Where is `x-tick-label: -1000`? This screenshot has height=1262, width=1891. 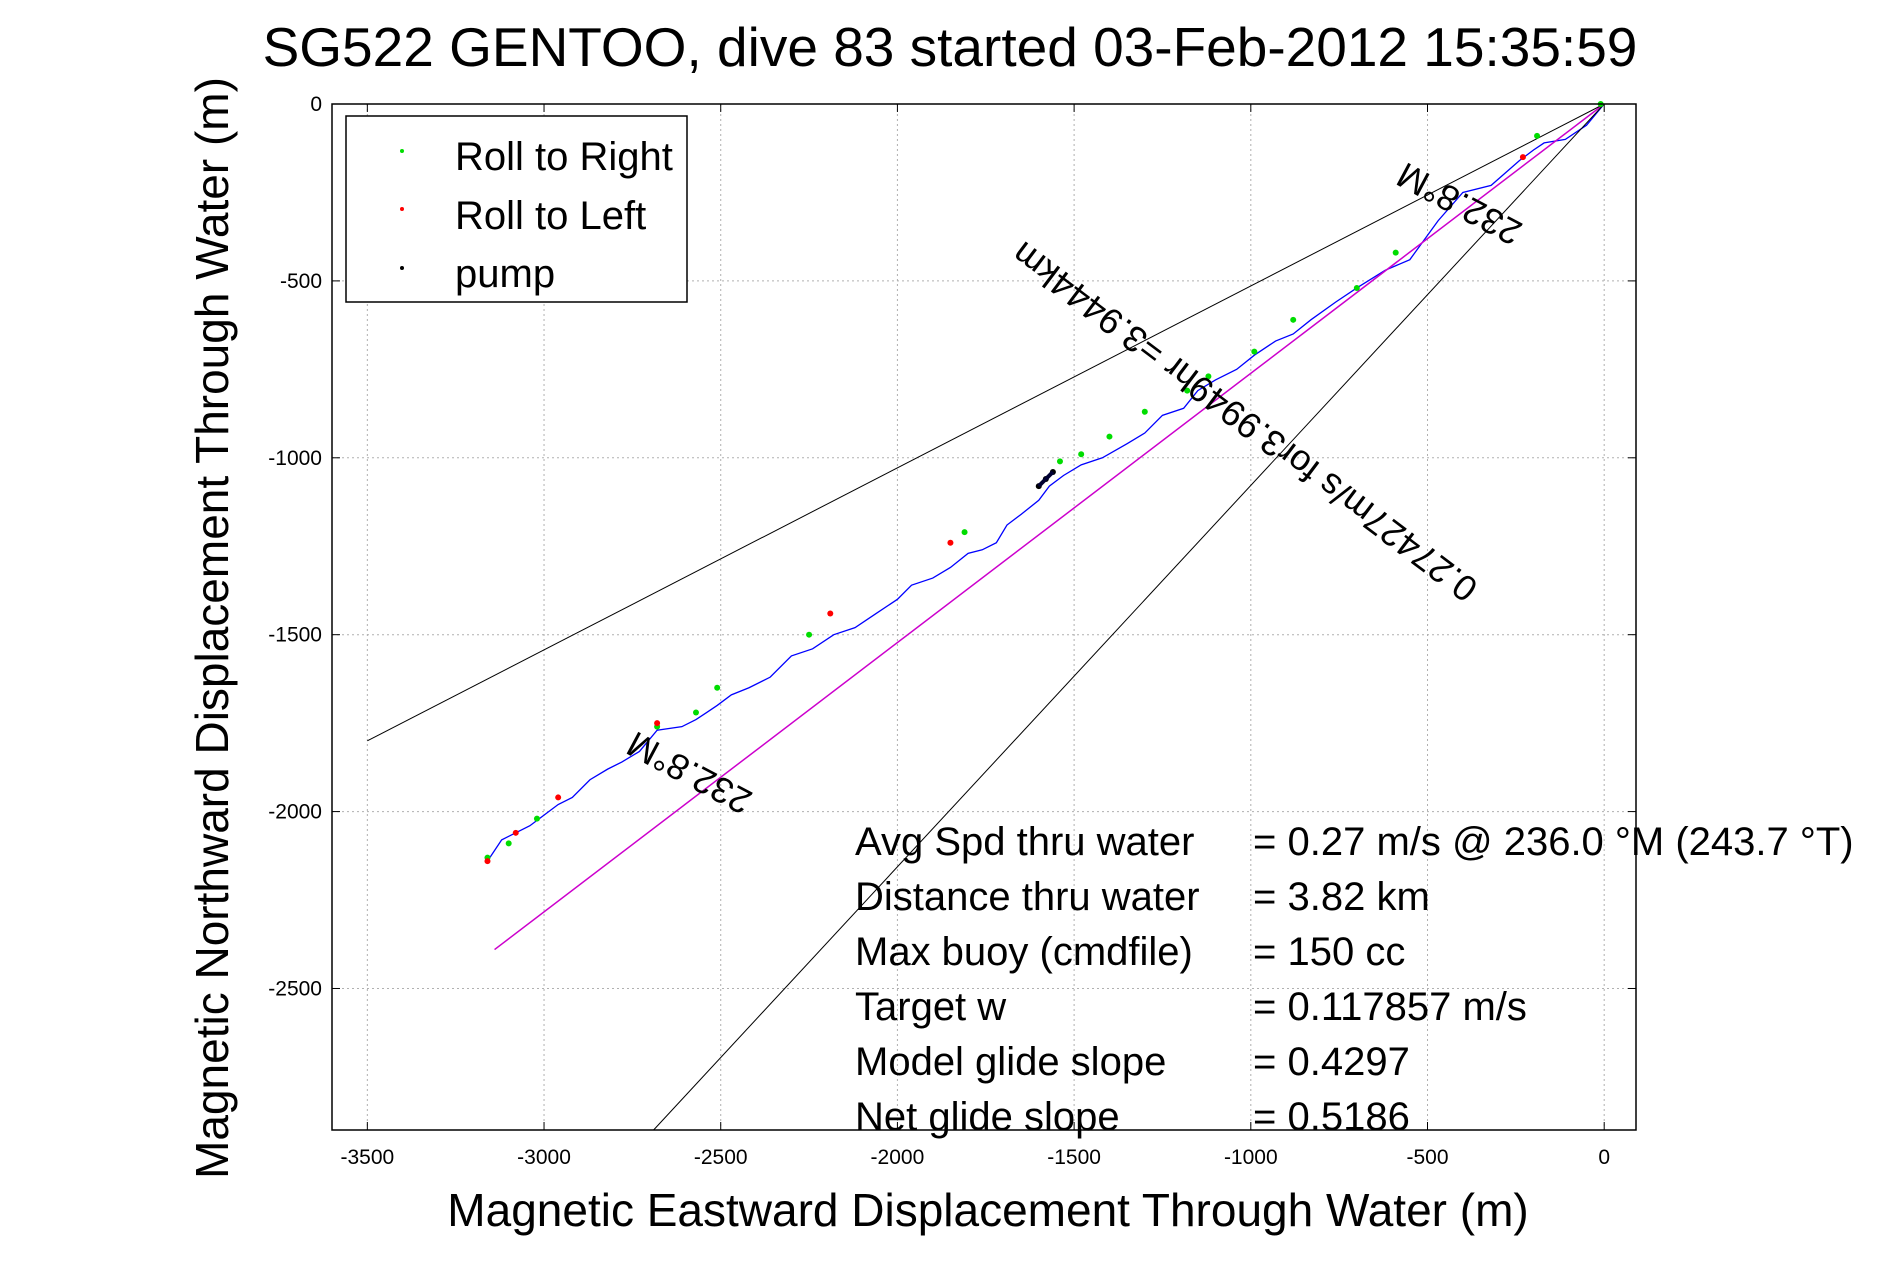 x-tick-label: -1000 is located at coordinates (1251, 1157).